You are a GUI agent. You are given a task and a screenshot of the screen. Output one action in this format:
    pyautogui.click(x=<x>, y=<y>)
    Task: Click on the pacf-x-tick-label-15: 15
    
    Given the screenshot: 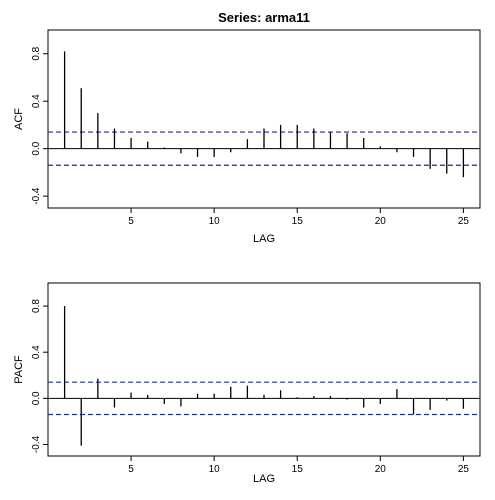 What is the action you would take?
    pyautogui.click(x=298, y=469)
    